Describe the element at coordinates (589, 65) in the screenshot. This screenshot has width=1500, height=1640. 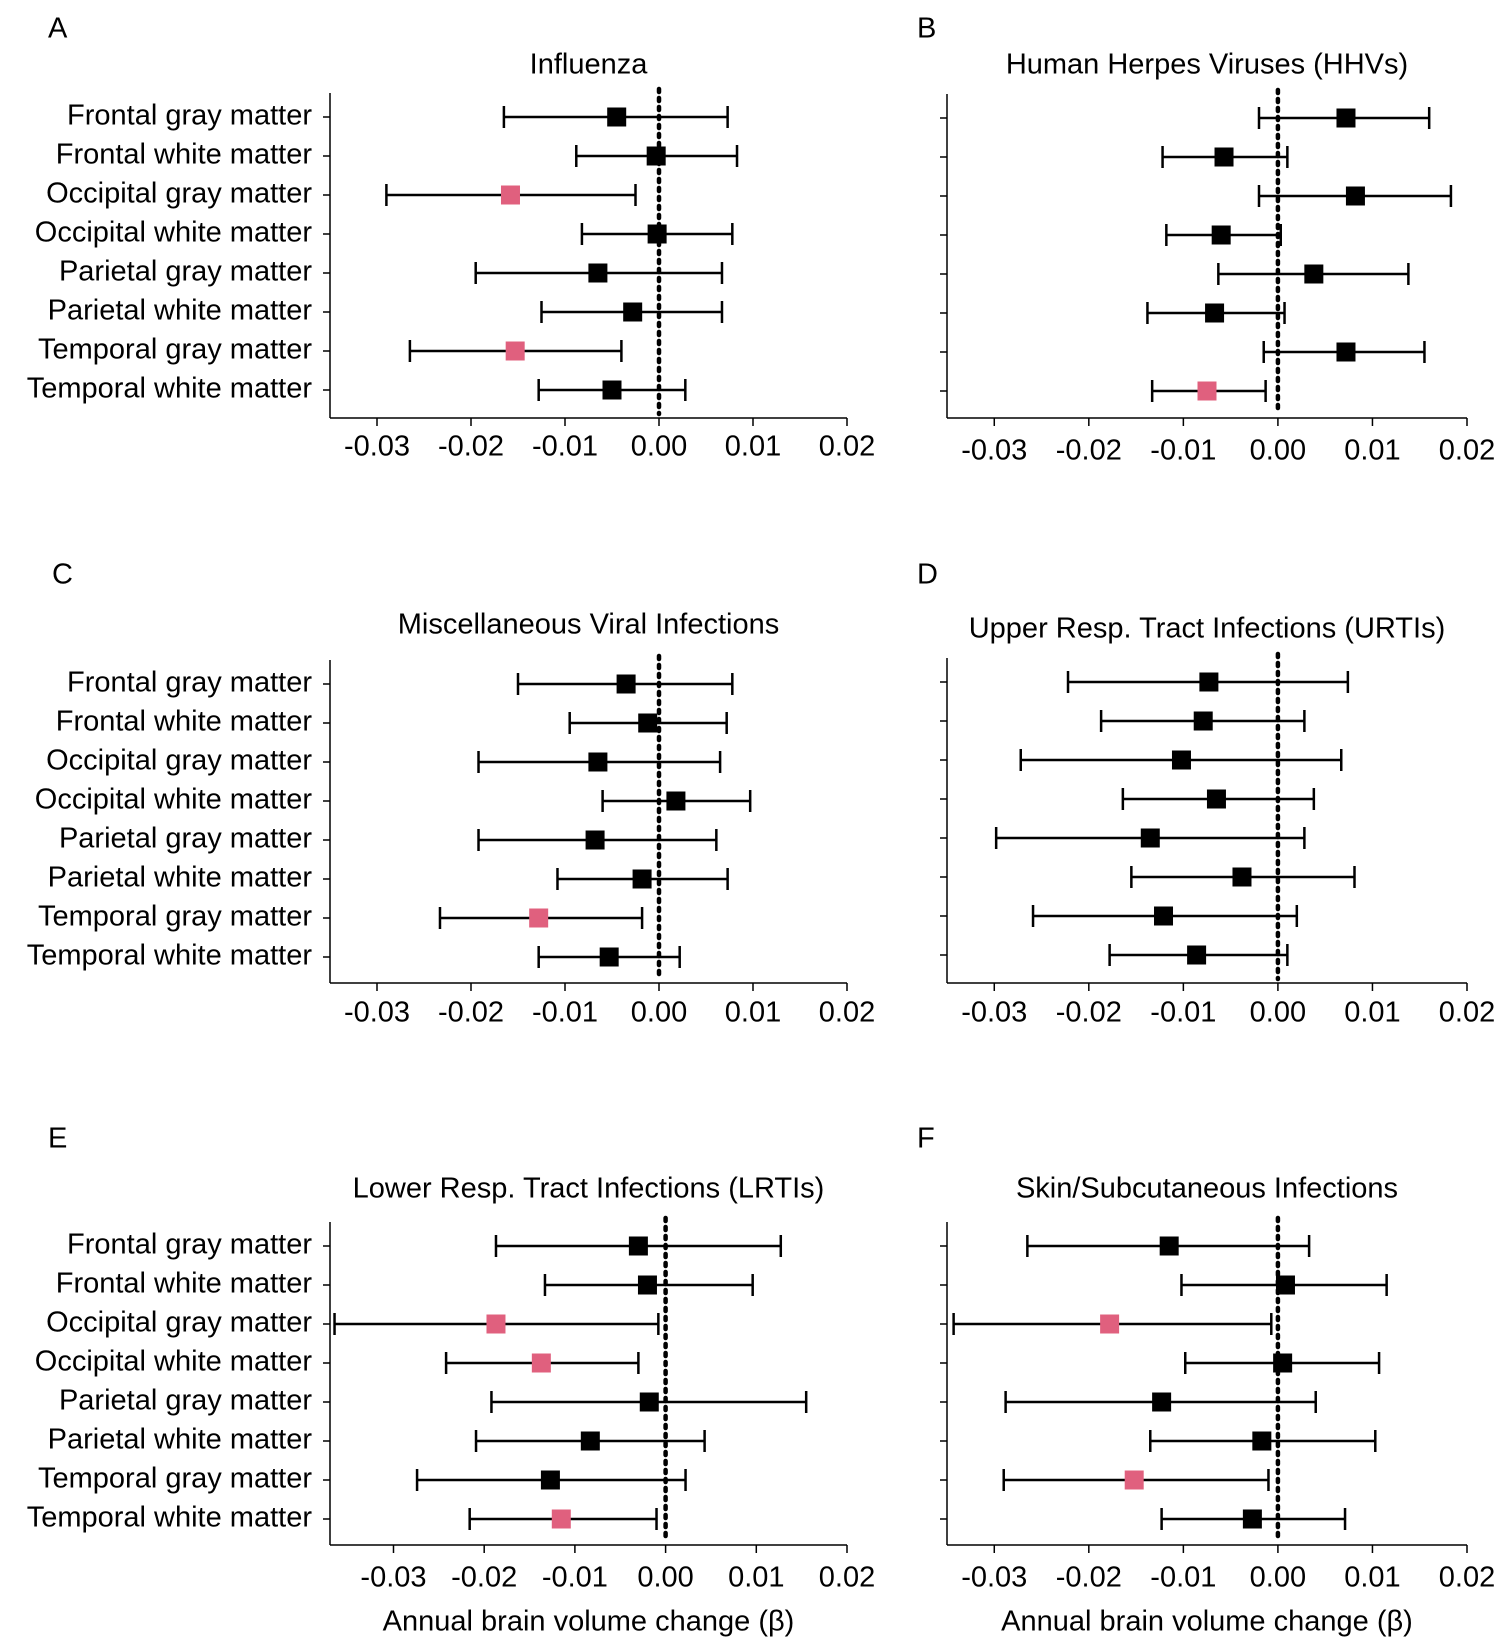
I see `panel-title: Influenza` at that location.